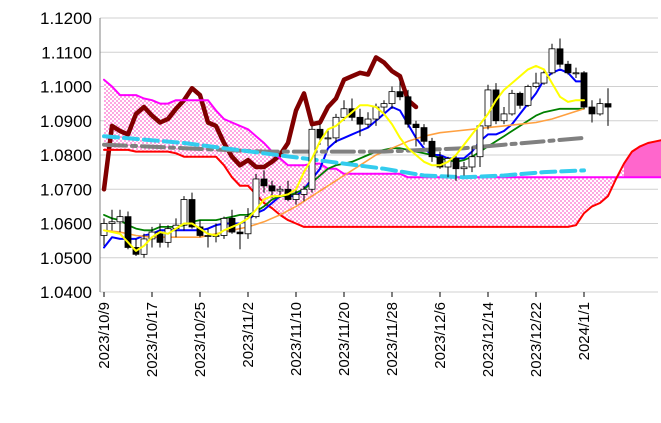 The height and width of the screenshot is (423, 661). What do you see at coordinates (66, 189) in the screenshot?
I see `y-tick-label: 1.0700` at bounding box center [66, 189].